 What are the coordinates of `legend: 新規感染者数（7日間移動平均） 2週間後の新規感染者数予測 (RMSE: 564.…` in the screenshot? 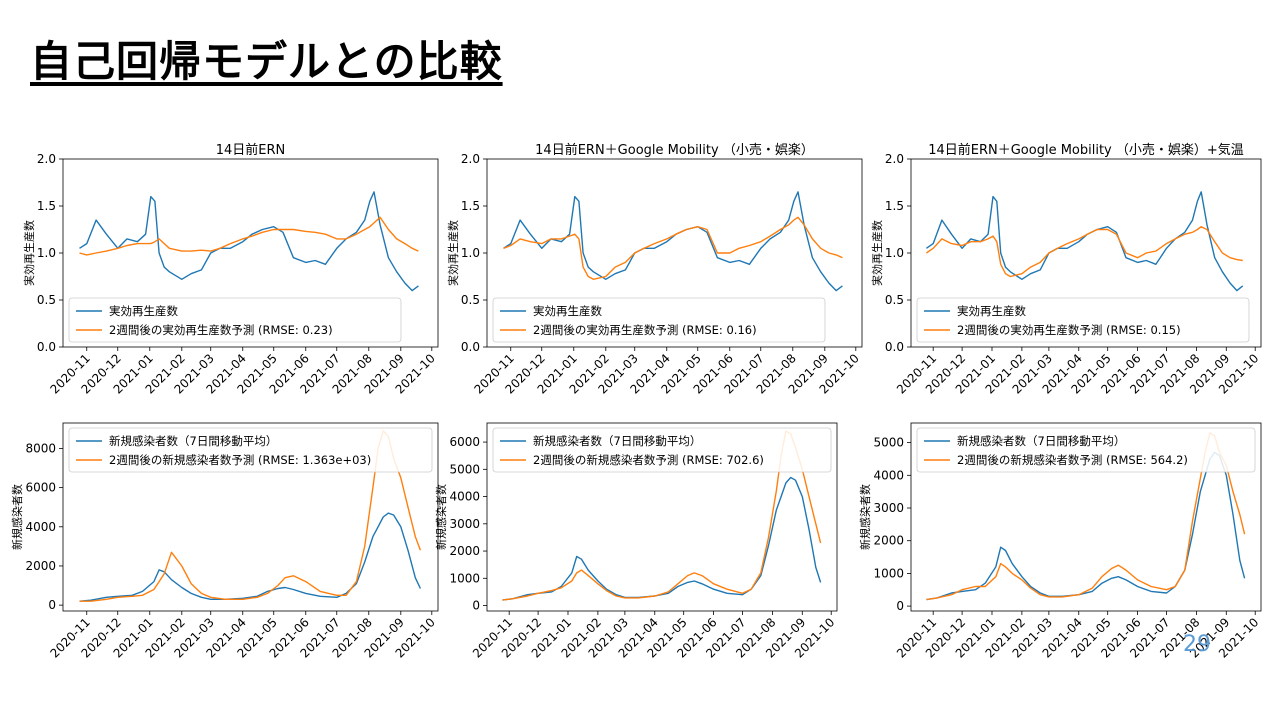 It's located at (1086, 450).